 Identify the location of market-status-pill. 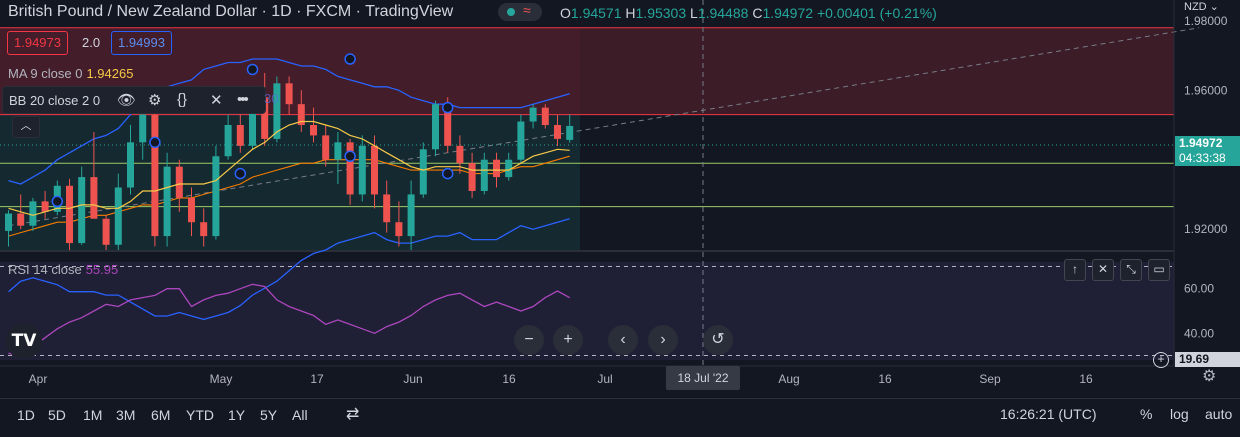
(520, 12).